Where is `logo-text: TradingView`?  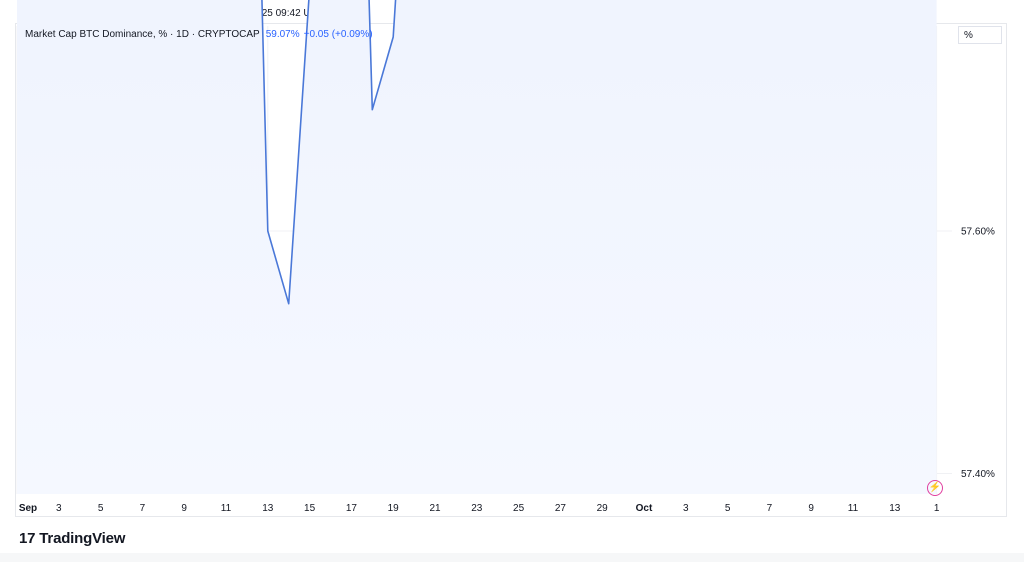
logo-text: TradingView is located at coordinates (82, 538).